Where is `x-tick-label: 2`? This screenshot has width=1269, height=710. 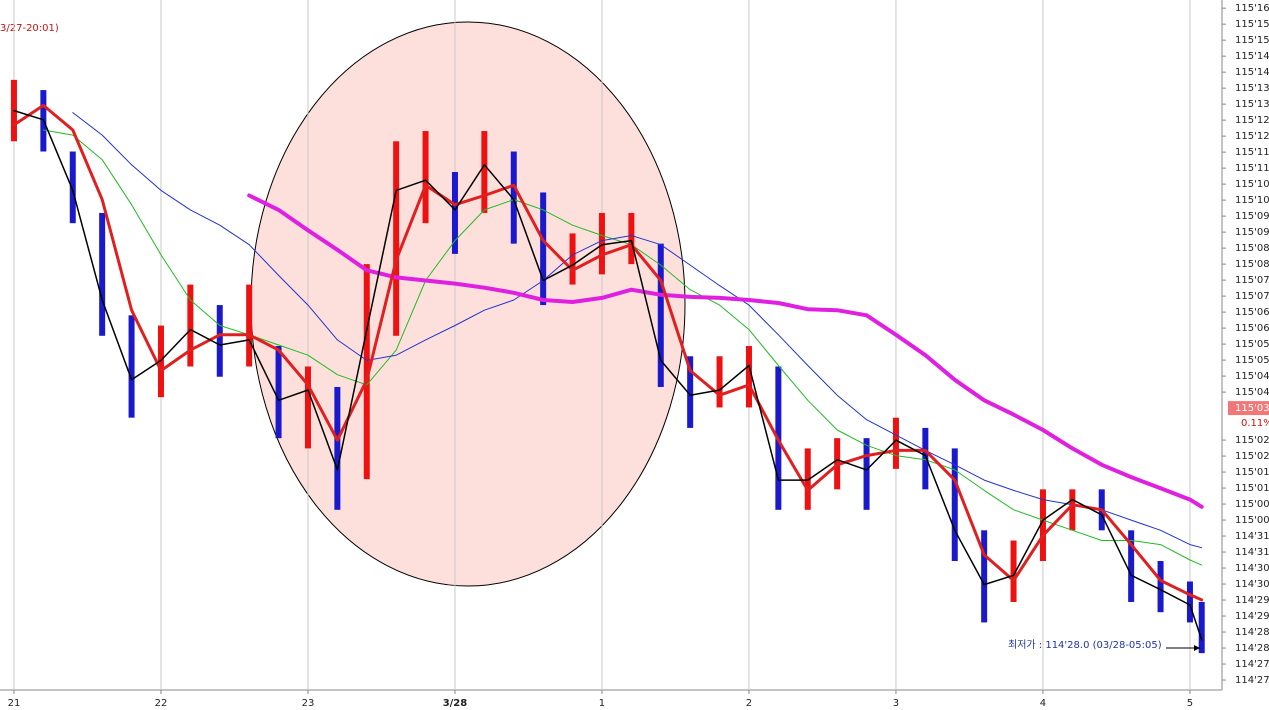
x-tick-label: 2 is located at coordinates (749, 703).